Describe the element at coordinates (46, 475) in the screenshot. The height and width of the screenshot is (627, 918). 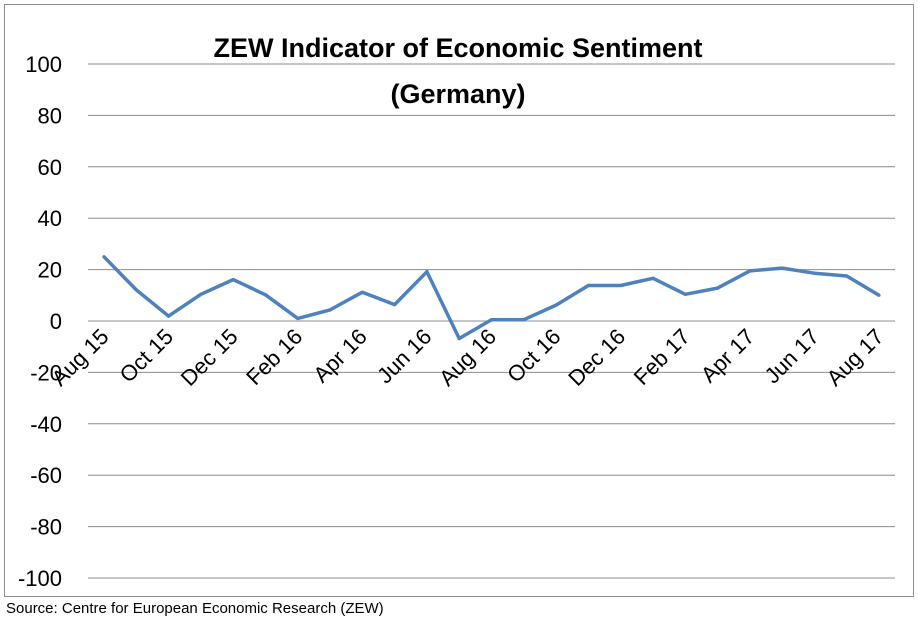
I see `y-tick-label: -60` at that location.